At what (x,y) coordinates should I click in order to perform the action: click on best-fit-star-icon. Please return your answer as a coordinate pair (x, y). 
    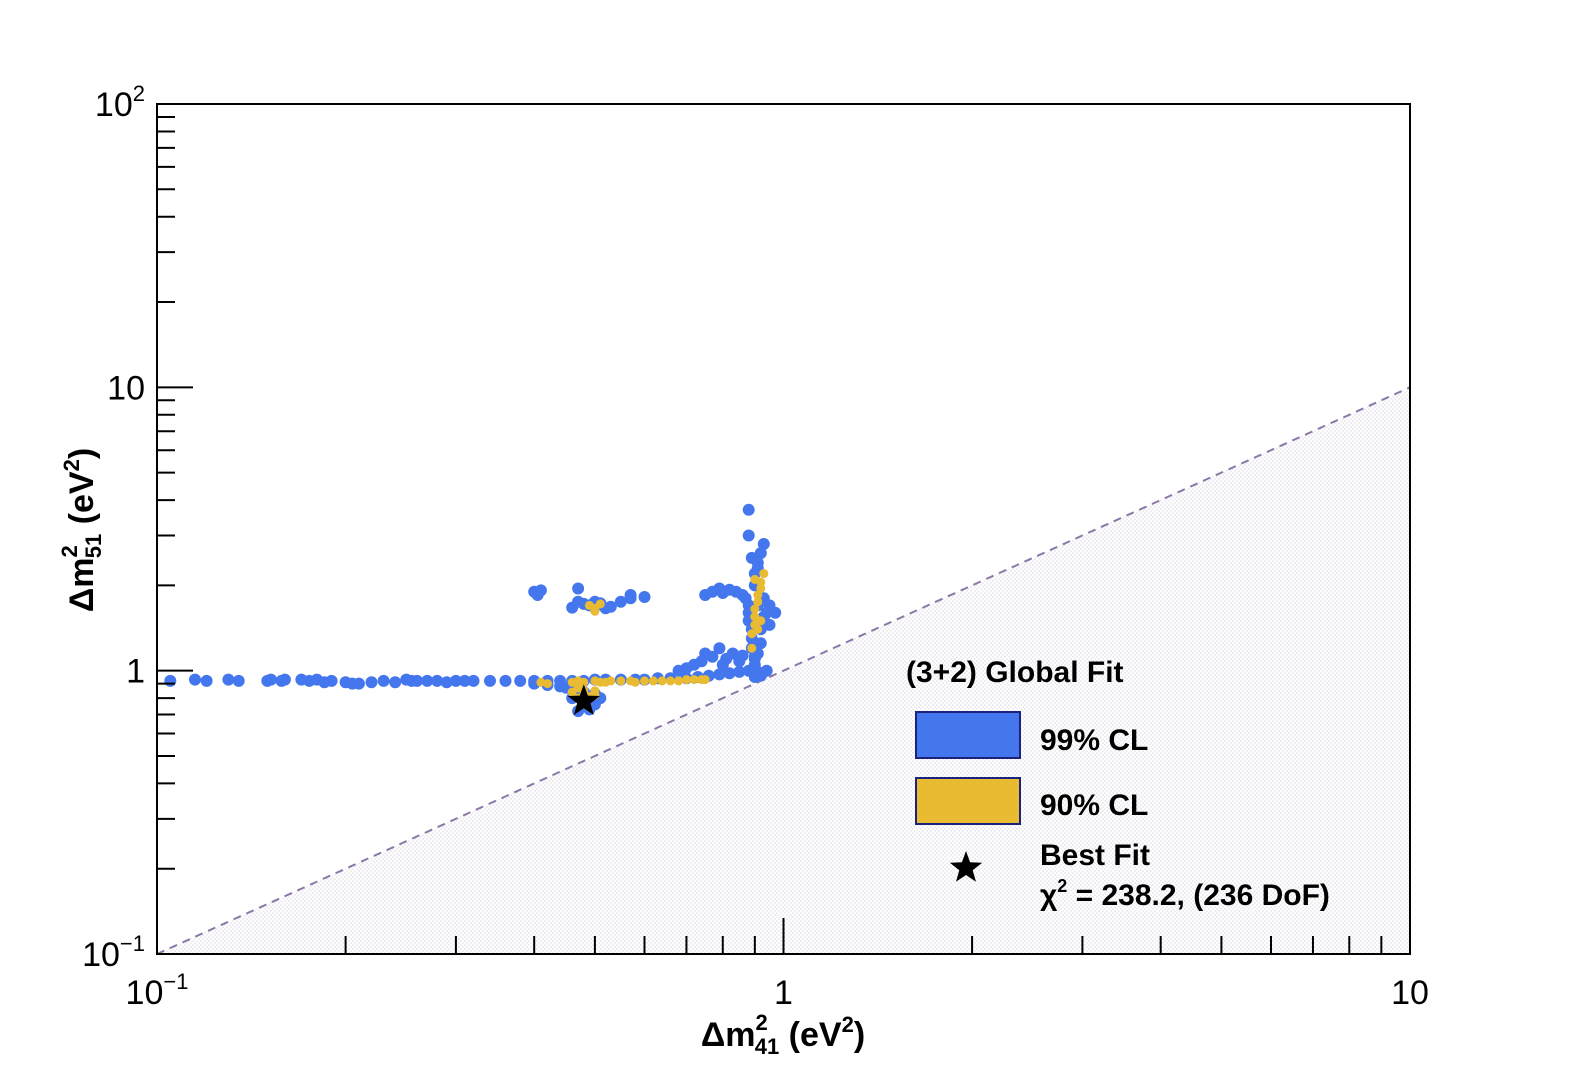
    Looking at the image, I should click on (583, 699).